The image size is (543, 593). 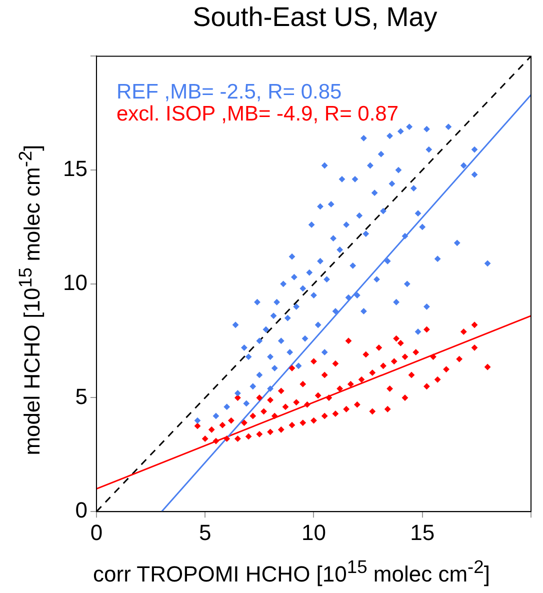 What do you see at coordinates (75, 169) in the screenshot?
I see `y-tick-label: 15` at bounding box center [75, 169].